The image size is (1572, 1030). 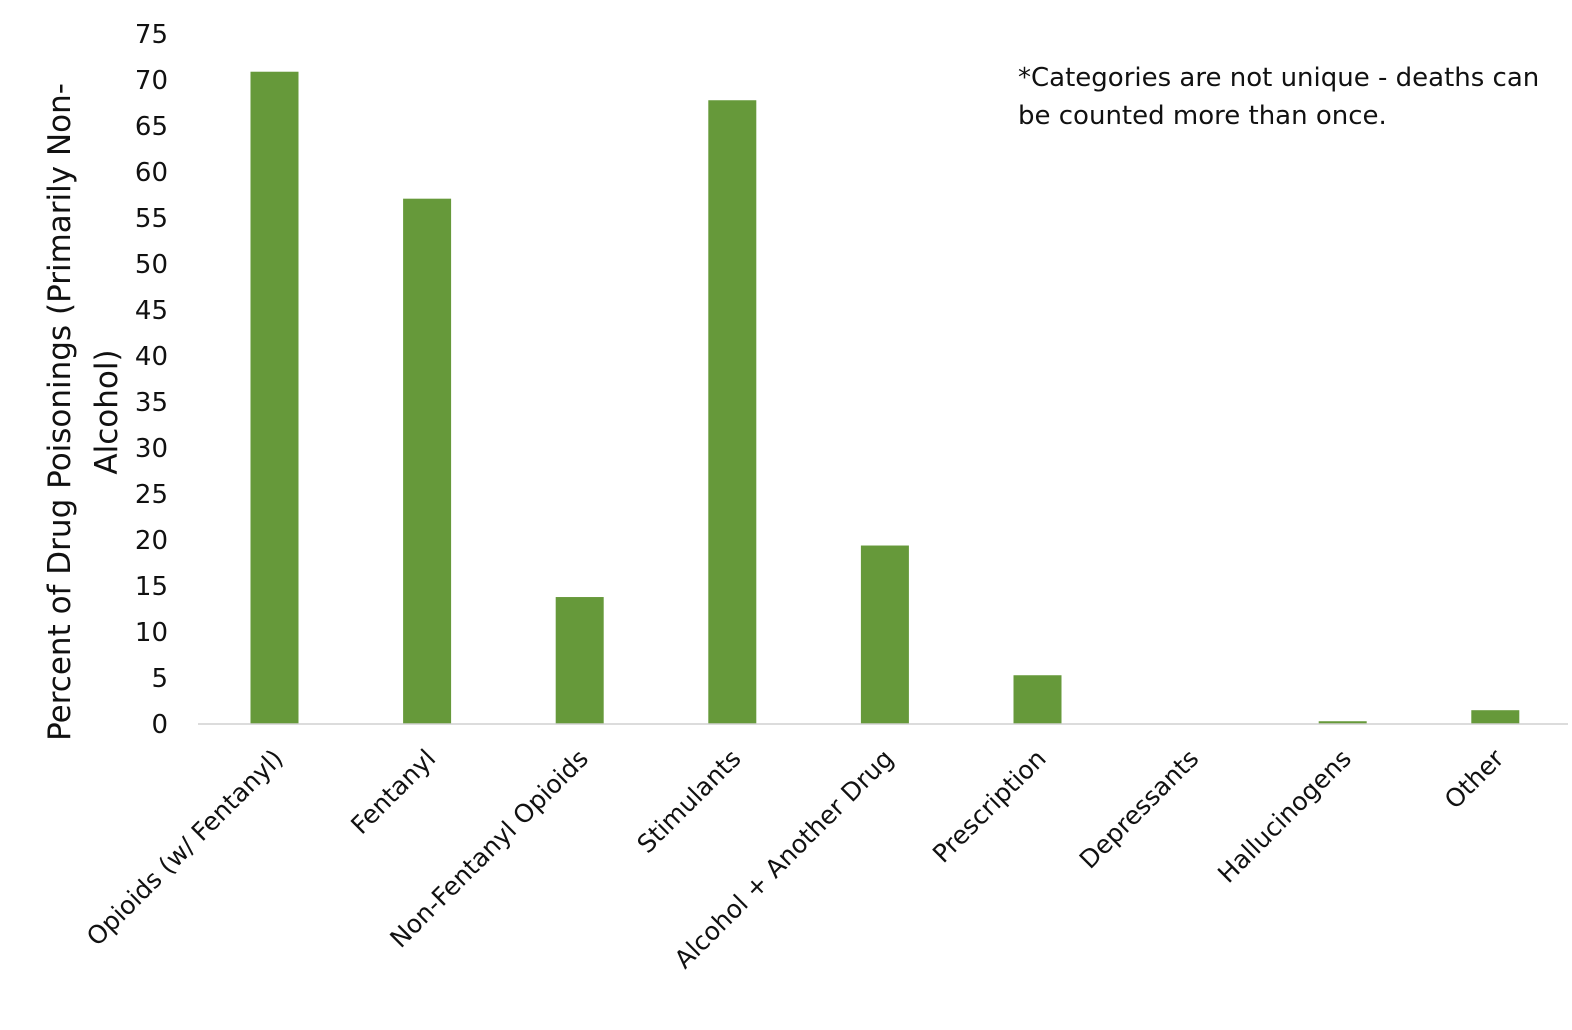 What do you see at coordinates (1278, 78) in the screenshot?
I see `annotation-line-1: *Categories are not unique - deaths can` at bounding box center [1278, 78].